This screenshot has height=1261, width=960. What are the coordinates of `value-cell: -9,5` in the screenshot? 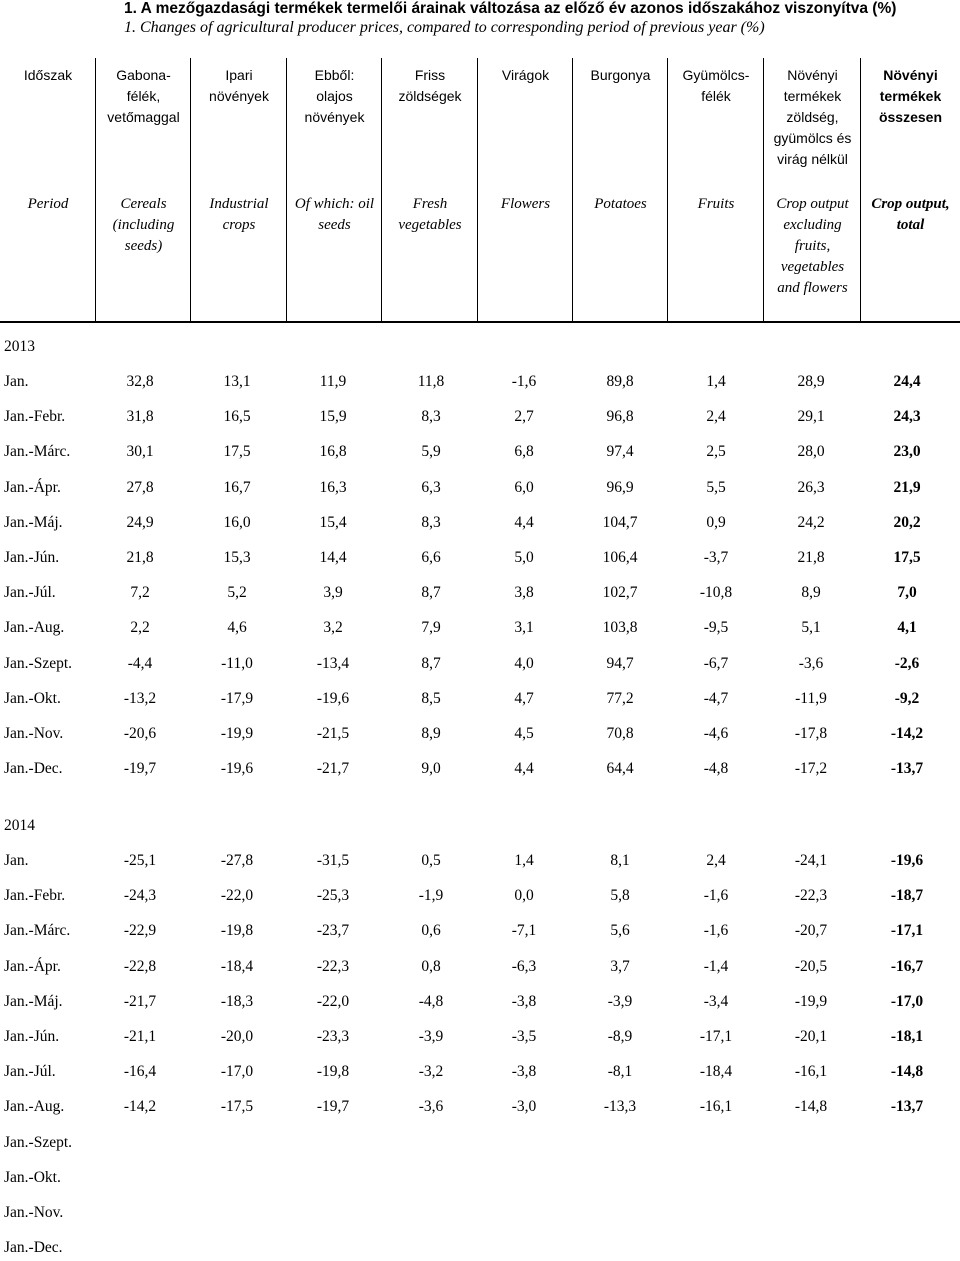 It's located at (716, 628).